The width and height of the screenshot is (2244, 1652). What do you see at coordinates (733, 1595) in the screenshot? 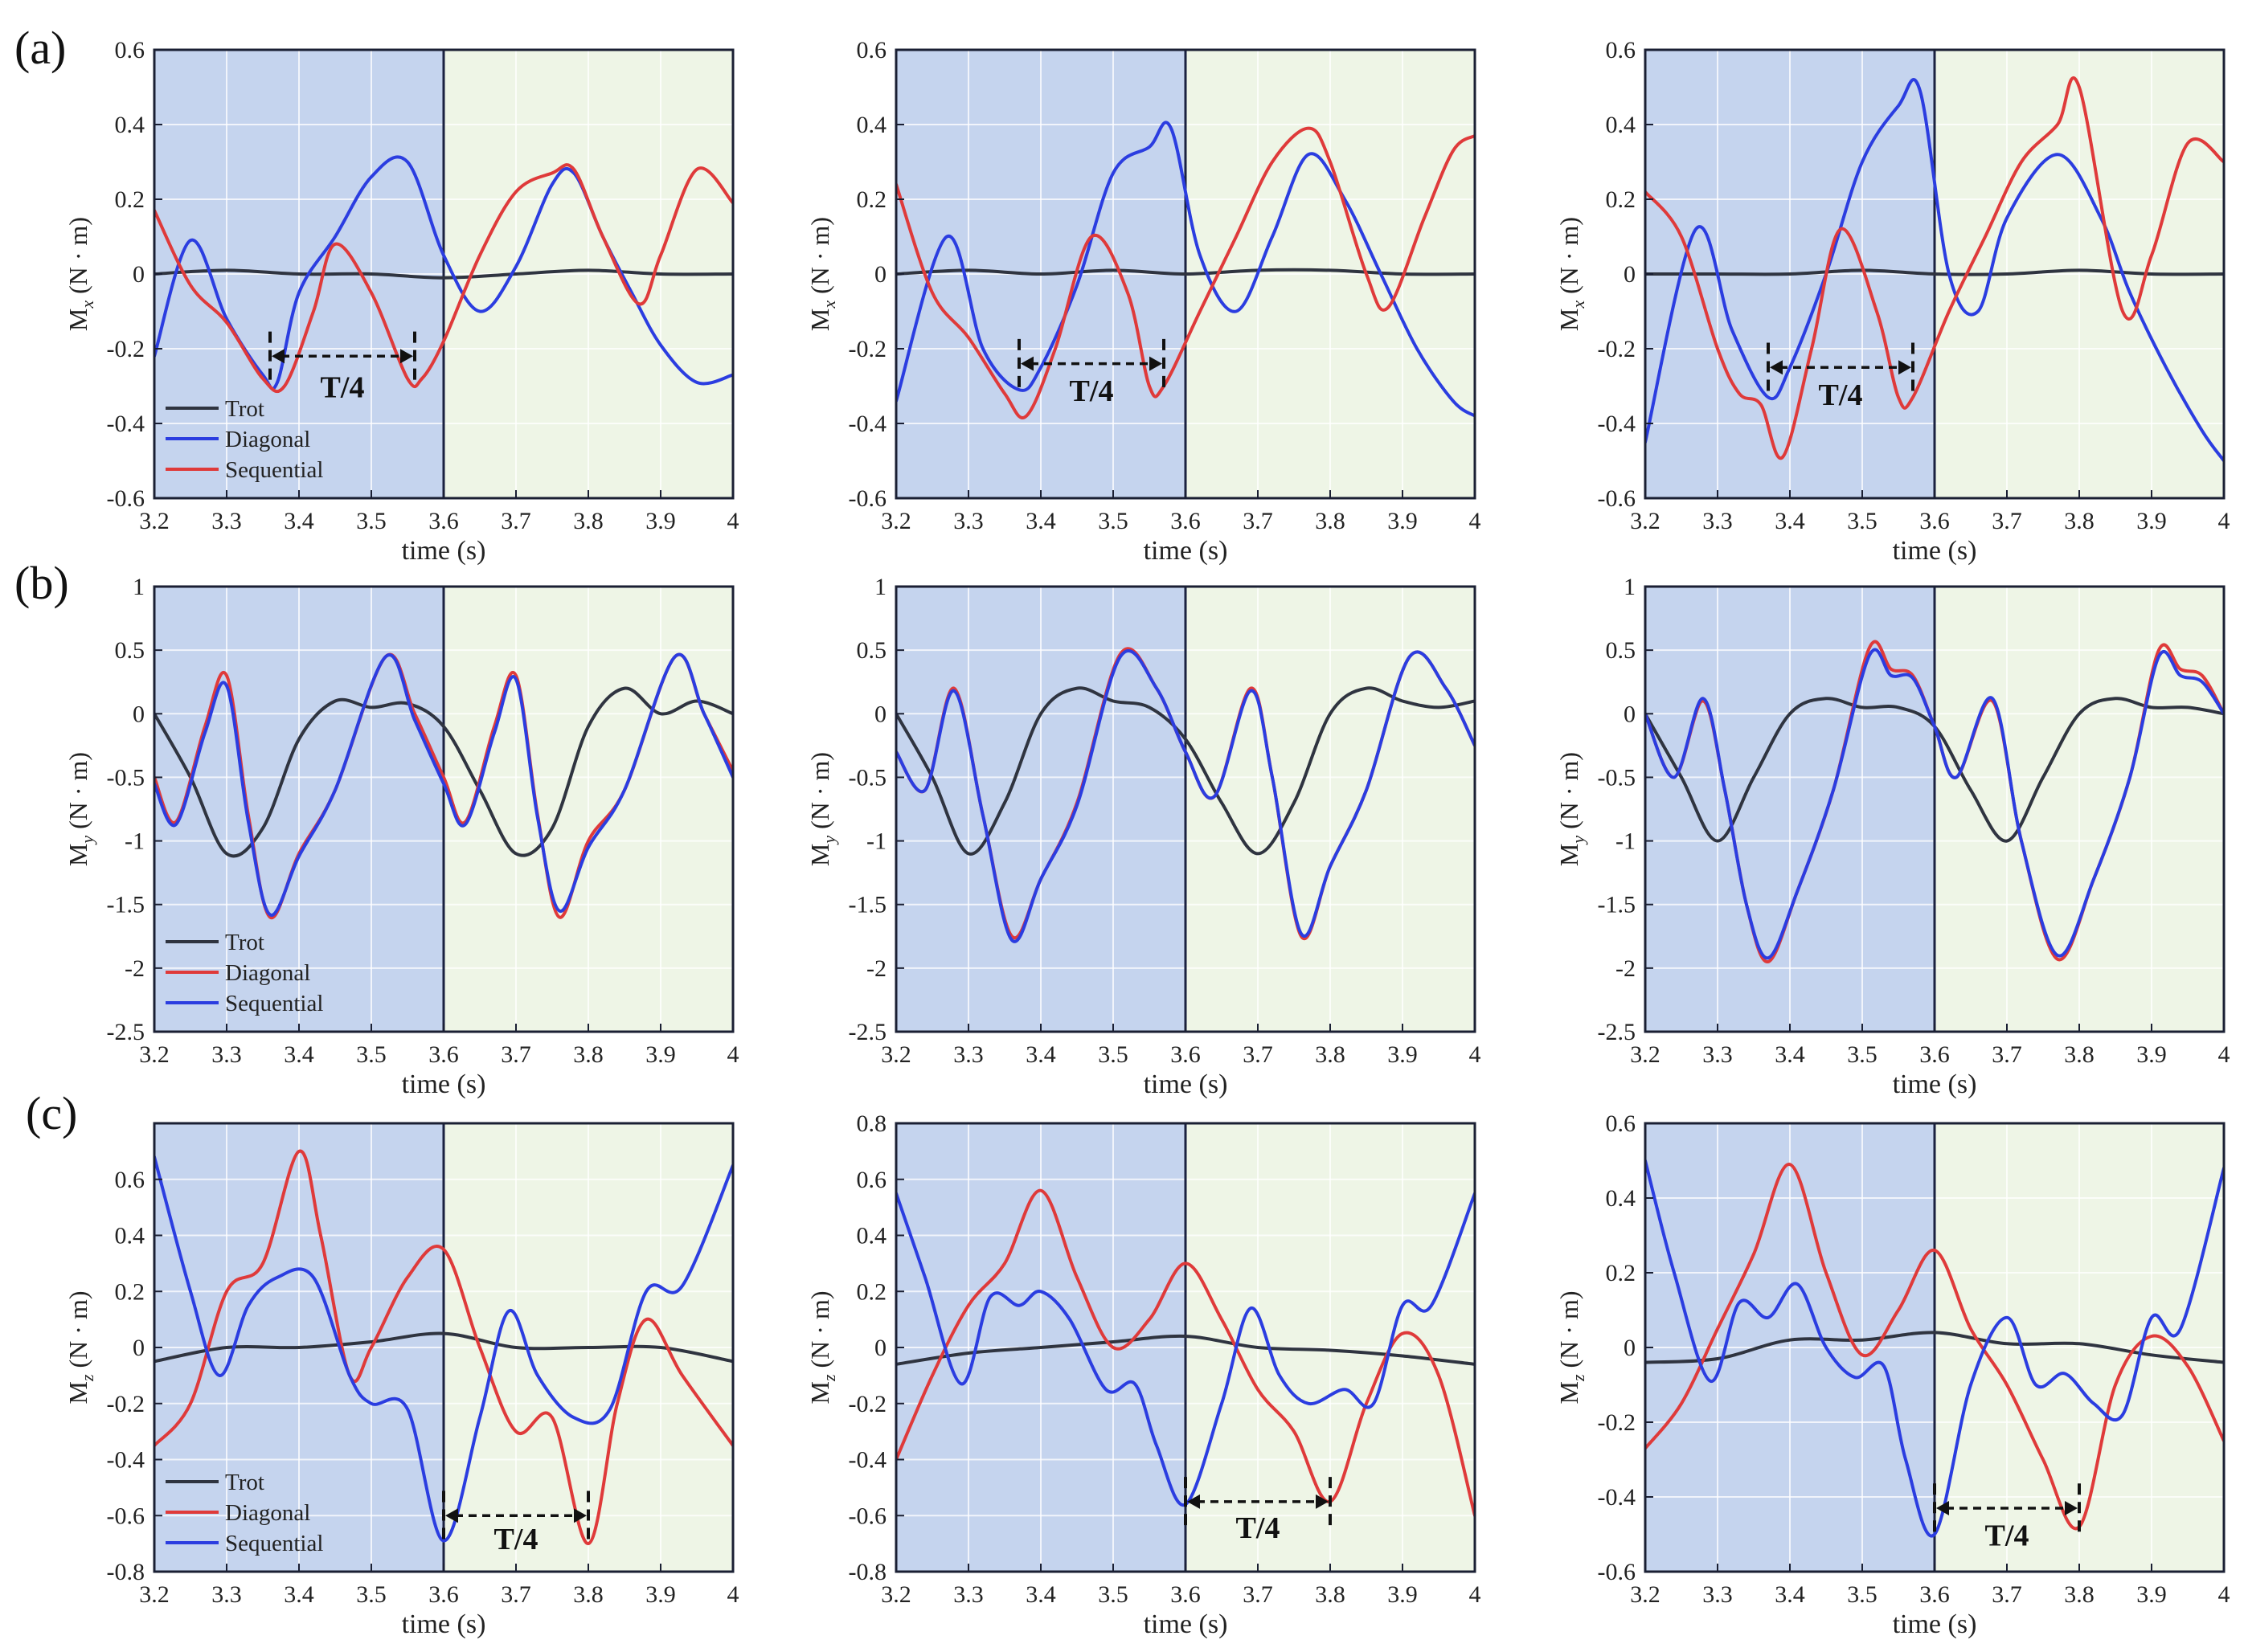
I see `x-tick-label: 4` at bounding box center [733, 1595].